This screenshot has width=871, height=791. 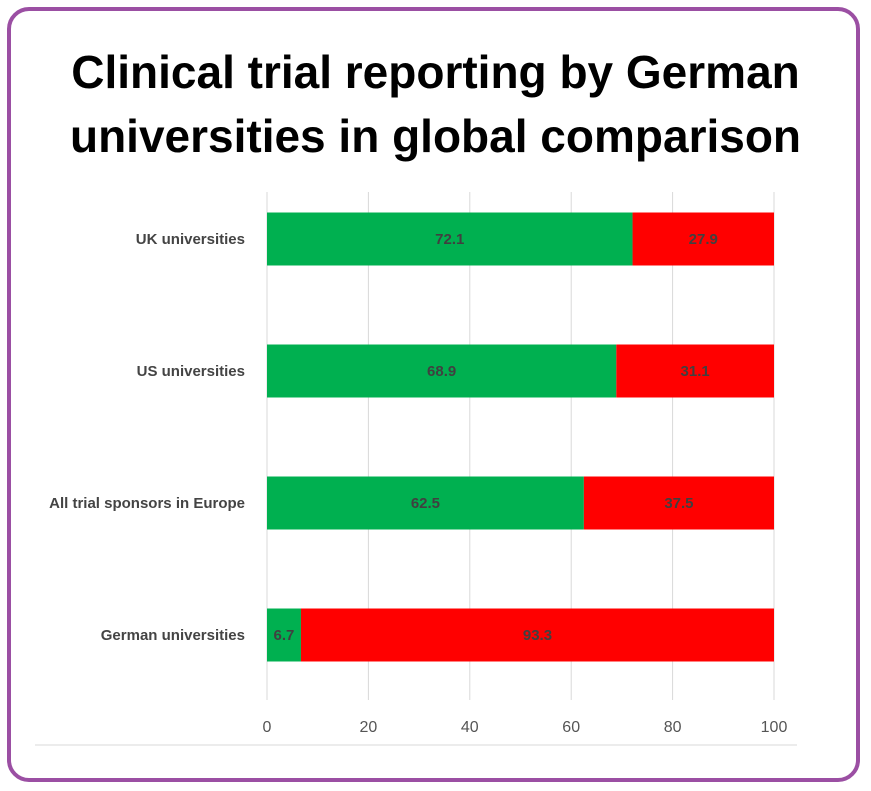 I want to click on data-label-0-1: 27.9, so click(x=703, y=239).